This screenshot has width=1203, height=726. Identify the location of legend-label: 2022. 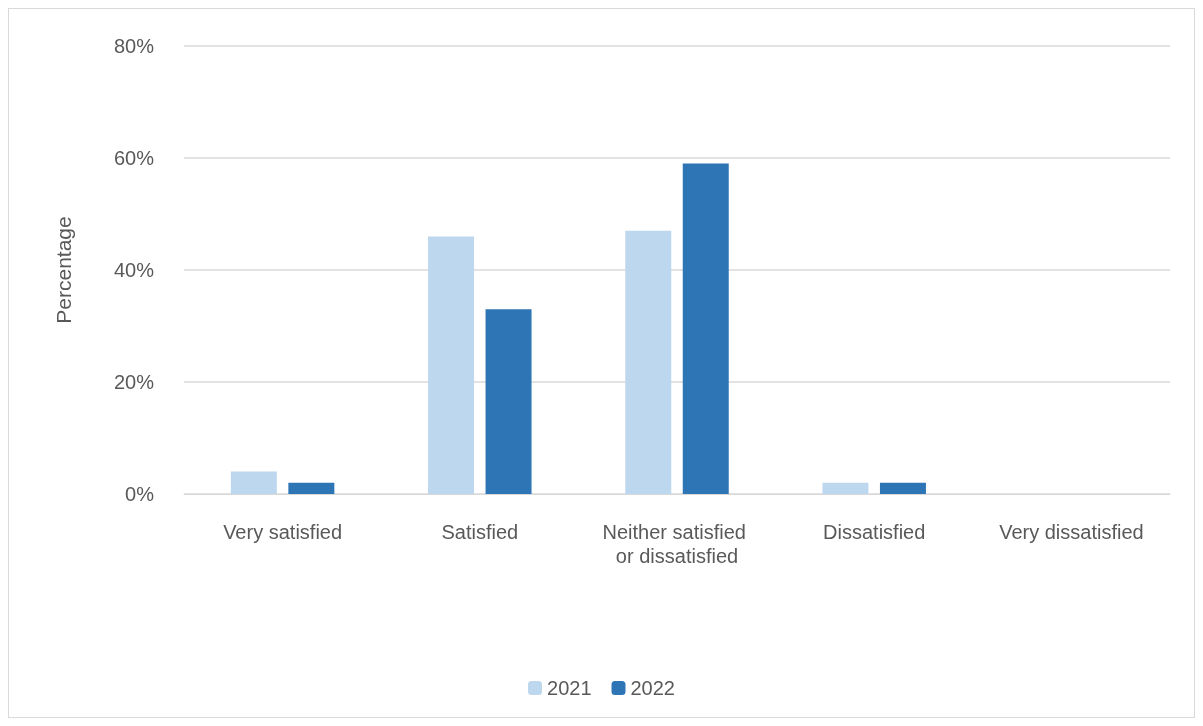
(652, 688).